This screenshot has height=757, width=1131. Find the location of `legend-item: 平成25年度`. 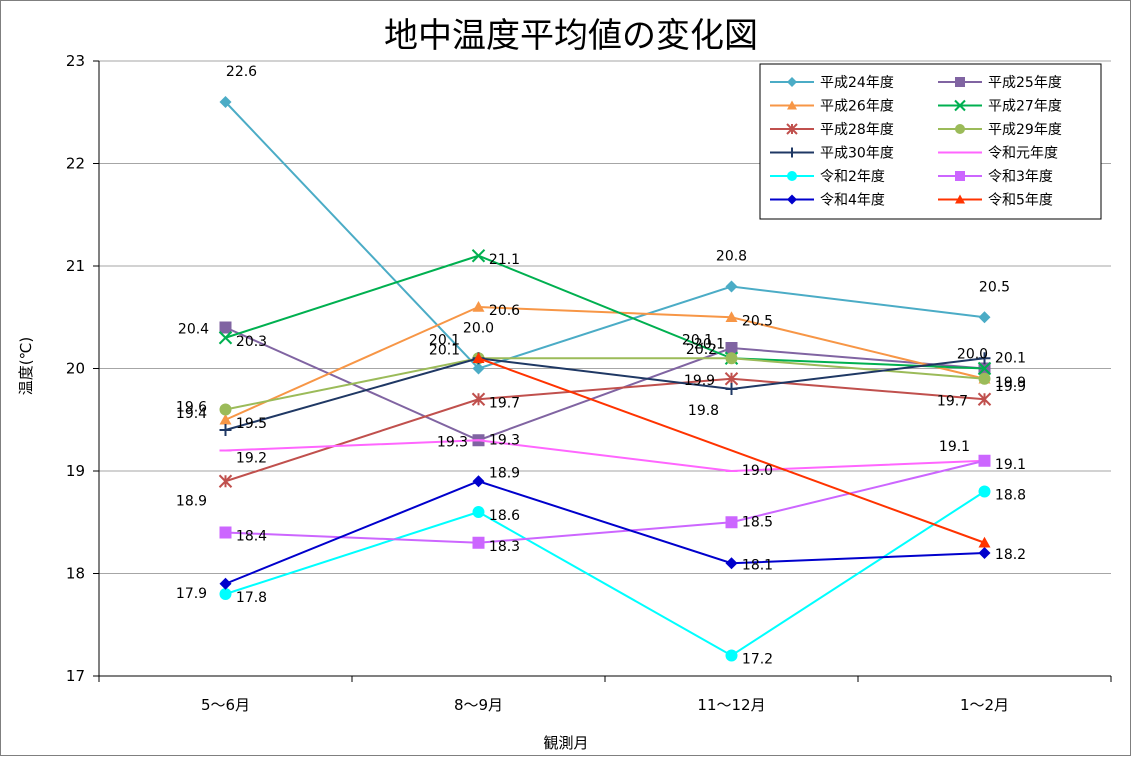

legend-item: 平成25年度 is located at coordinates (1000, 83).